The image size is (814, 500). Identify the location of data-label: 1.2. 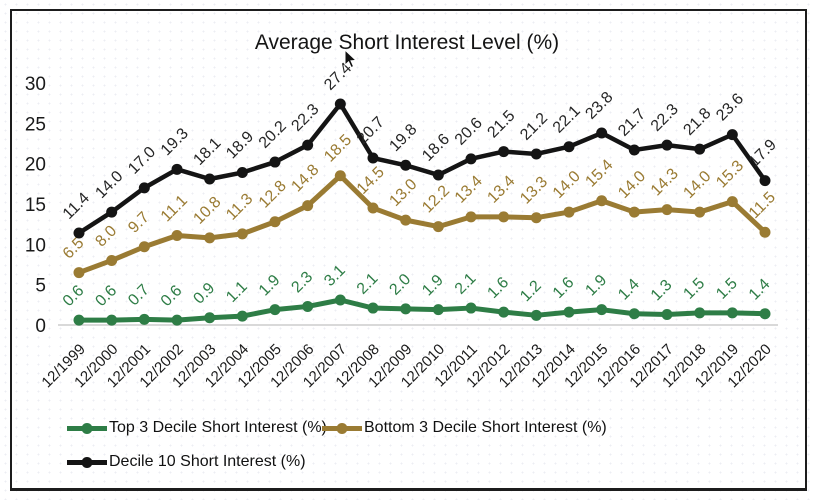
(531, 291).